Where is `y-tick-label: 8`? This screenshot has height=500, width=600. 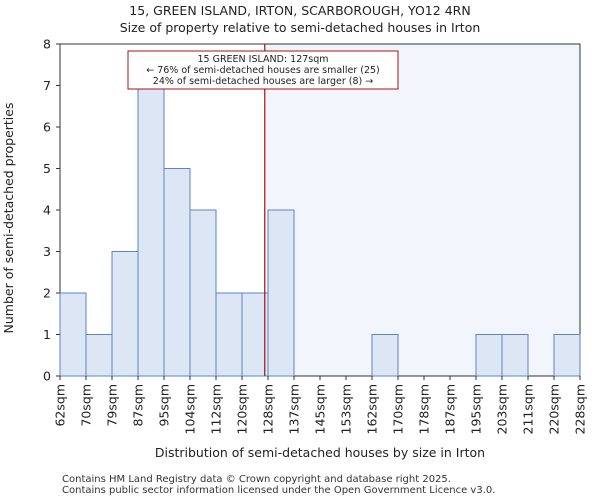
y-tick-label: 8 is located at coordinates (47, 44).